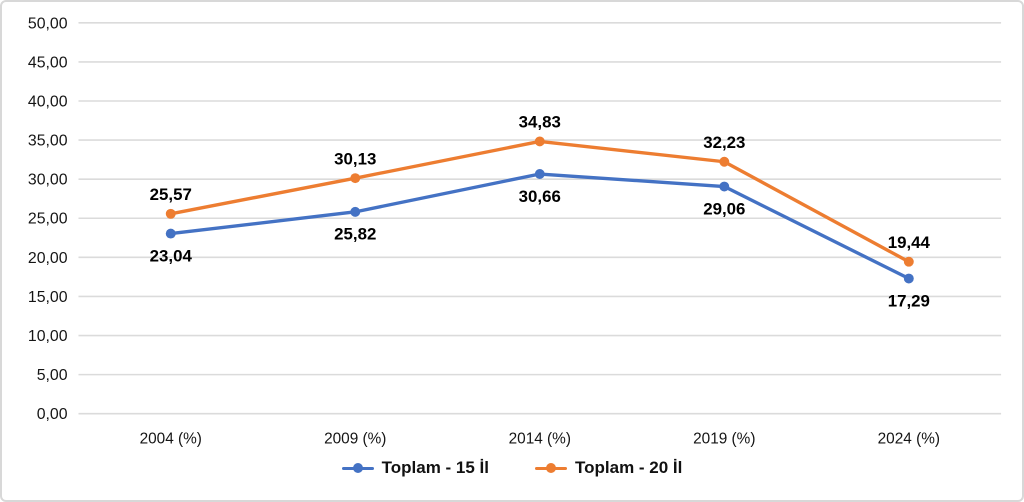 Image resolution: width=1024 pixels, height=502 pixels. What do you see at coordinates (355, 234) in the screenshot?
I see `data-label-toplam-15-i-l: 25,82` at bounding box center [355, 234].